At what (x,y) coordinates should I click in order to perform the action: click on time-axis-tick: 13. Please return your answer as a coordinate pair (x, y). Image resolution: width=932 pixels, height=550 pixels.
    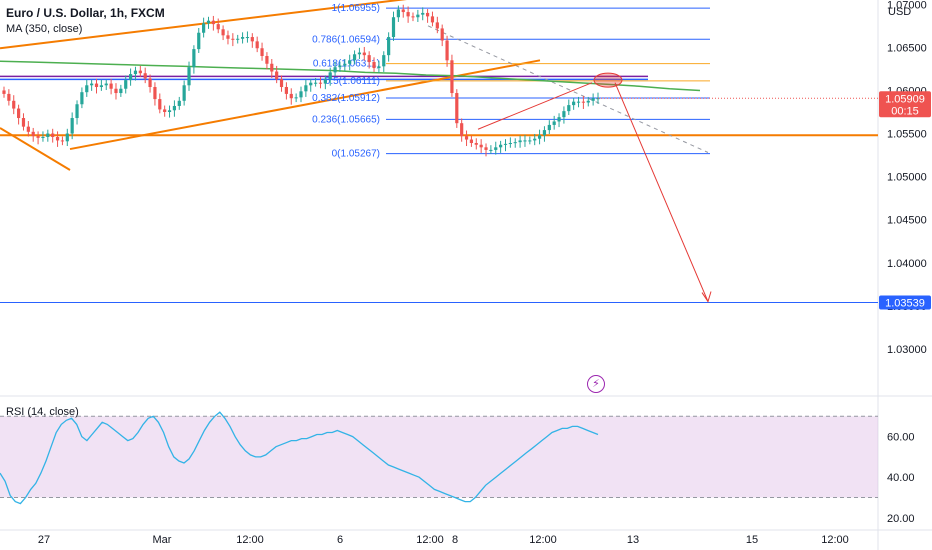
    Looking at the image, I should click on (633, 540).